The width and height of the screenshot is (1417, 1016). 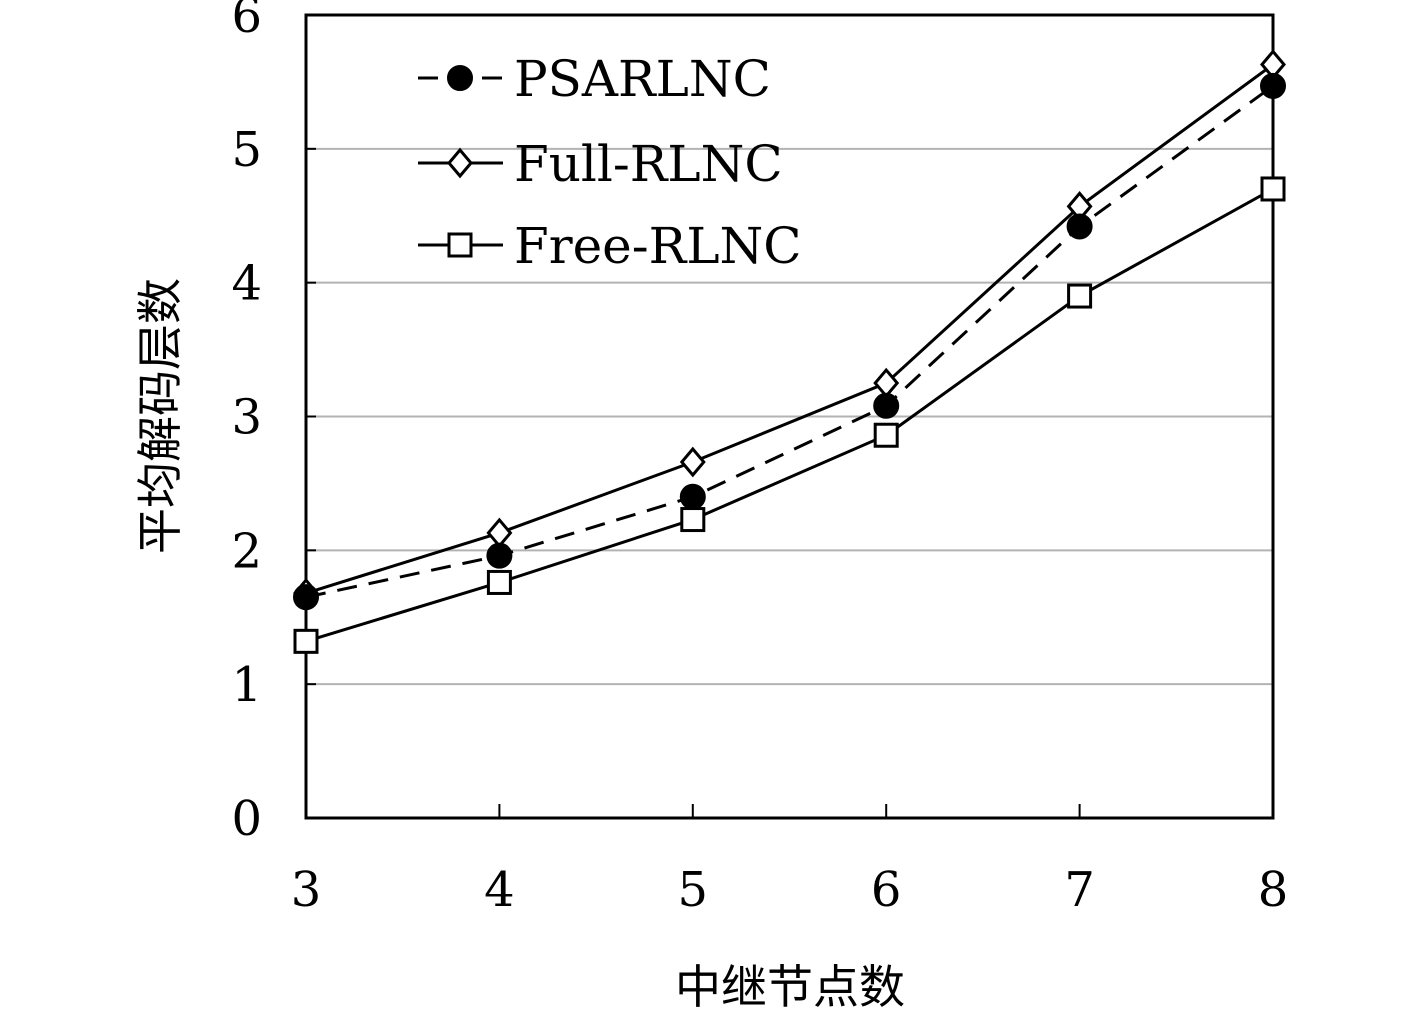 What do you see at coordinates (642, 79) in the screenshot?
I see `legend-label-psarlnc: PSARLNC` at bounding box center [642, 79].